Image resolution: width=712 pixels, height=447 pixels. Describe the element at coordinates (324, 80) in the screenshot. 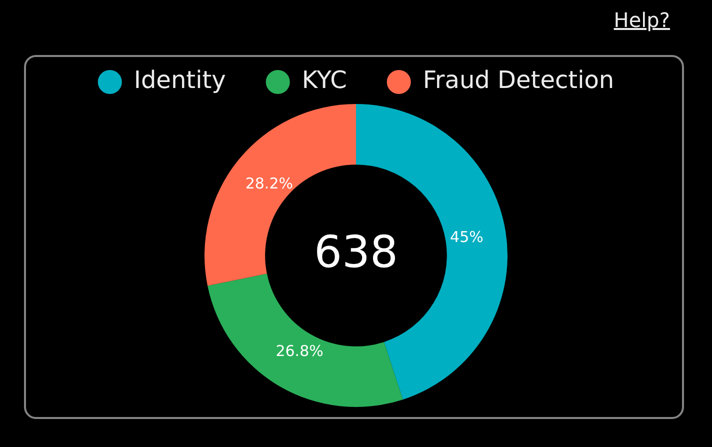

I see `legend-label: KYC` at that location.